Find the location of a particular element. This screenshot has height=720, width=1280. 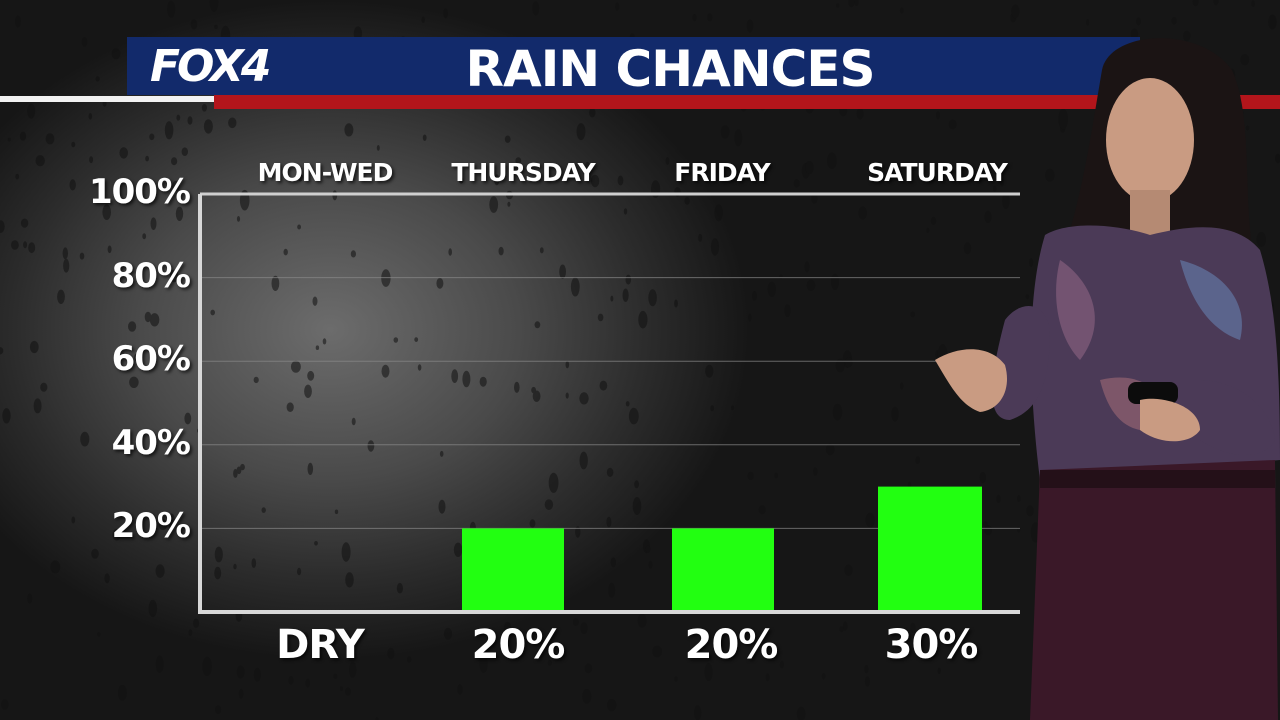

value-label-mon-wed: DRY is located at coordinates (320, 645).